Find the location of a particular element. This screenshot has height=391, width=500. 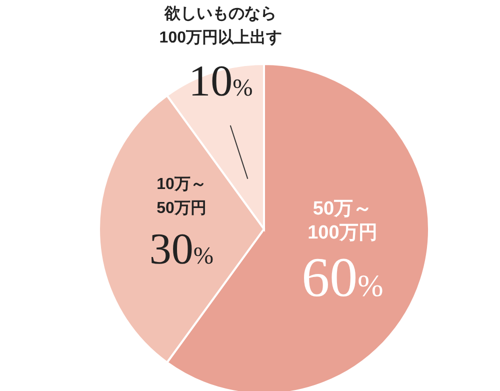

slice-label: 10万～ 50万円 is located at coordinates (181, 196).